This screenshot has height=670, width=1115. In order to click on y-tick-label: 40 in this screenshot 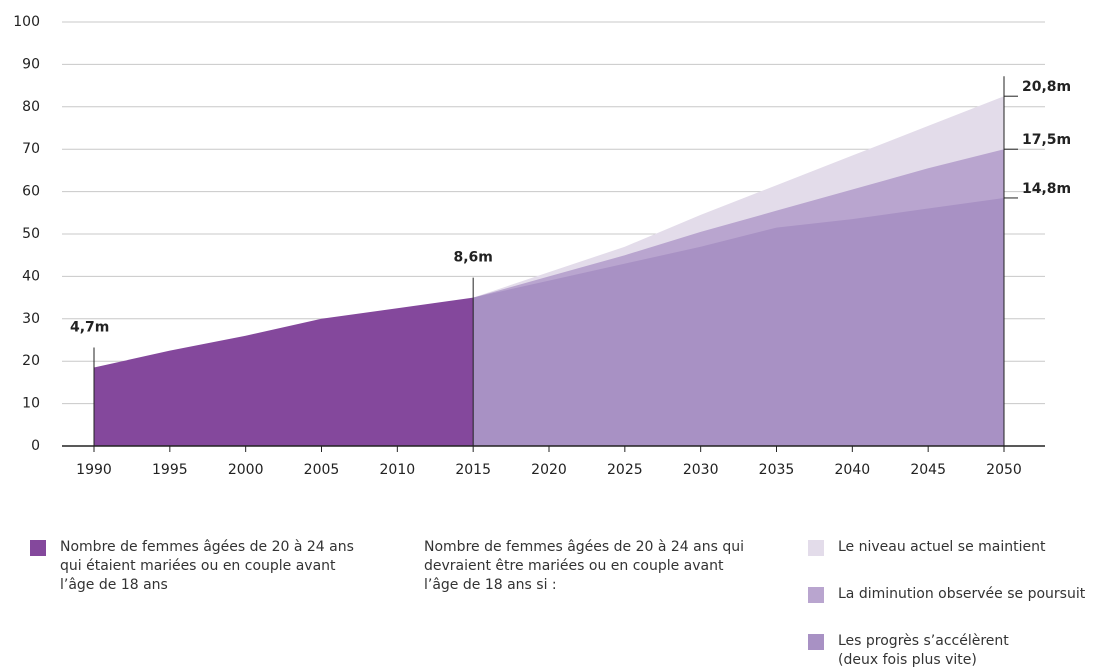, I will do `click(31, 276)`.